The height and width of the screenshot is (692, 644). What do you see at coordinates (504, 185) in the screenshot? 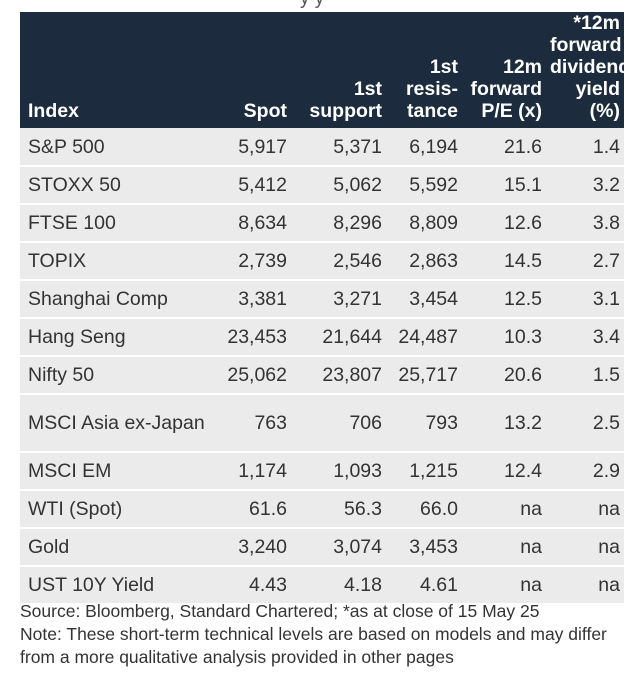
I see `cell-pe: 15.1` at bounding box center [504, 185].